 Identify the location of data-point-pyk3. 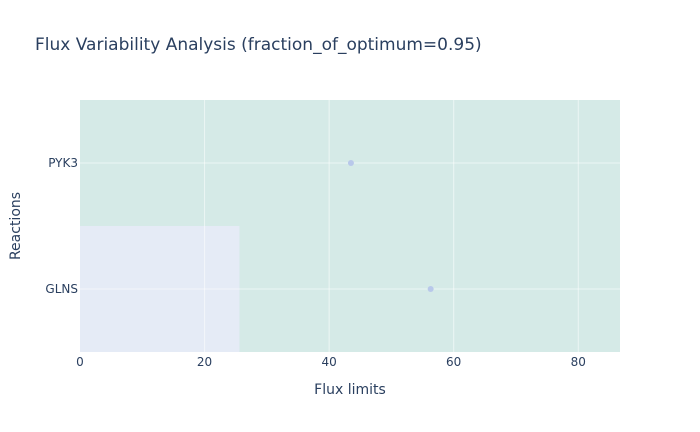
(350, 163).